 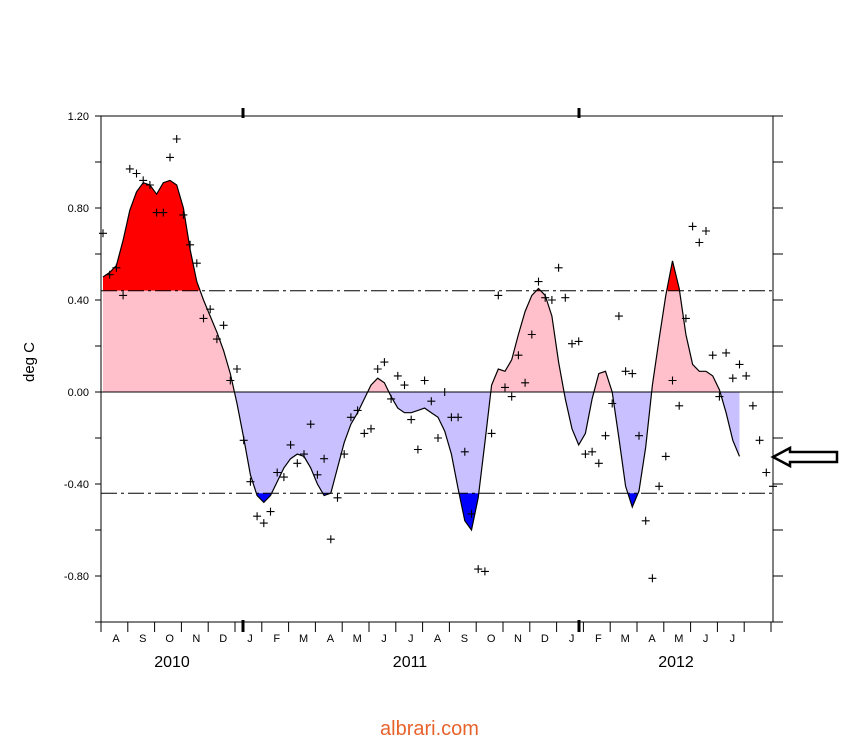 I want to click on y-tick-label: 0.40, so click(x=78, y=301).